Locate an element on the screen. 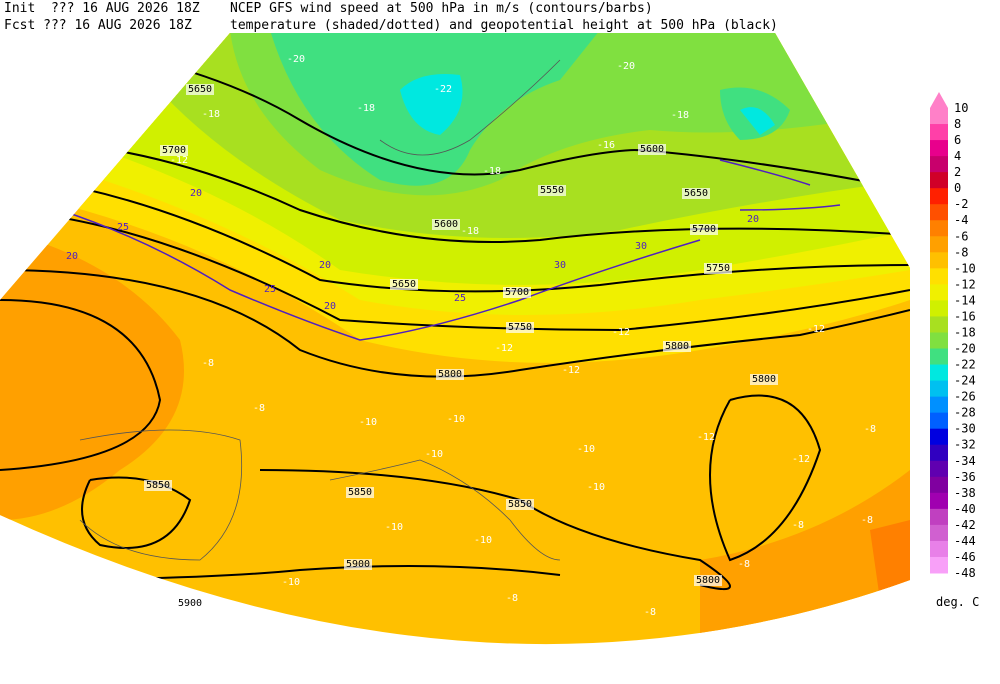 This screenshot has height=684, width=1000. height-label: 5900 is located at coordinates (358, 564).